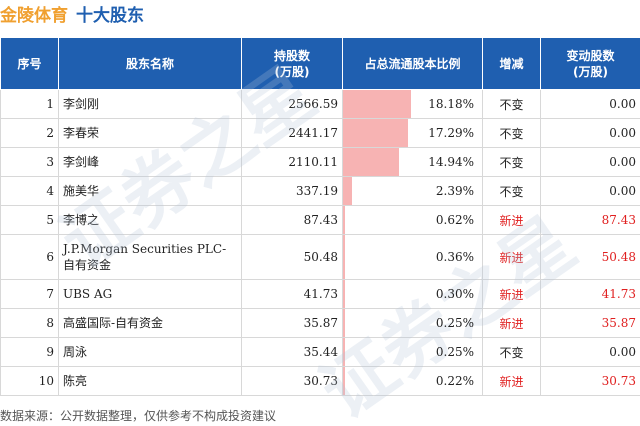 The width and height of the screenshot is (640, 426). Describe the element at coordinates (150, 352) in the screenshot. I see `holder-name-cell: 周泳` at that location.